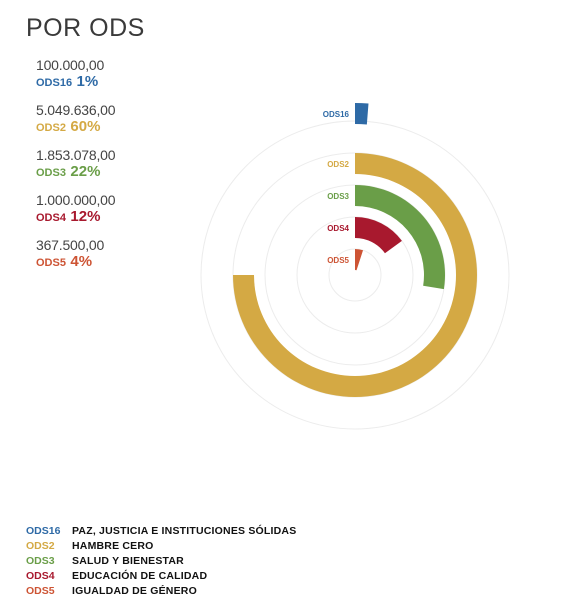  I want to click on legend-code: ODS5, so click(40, 591).